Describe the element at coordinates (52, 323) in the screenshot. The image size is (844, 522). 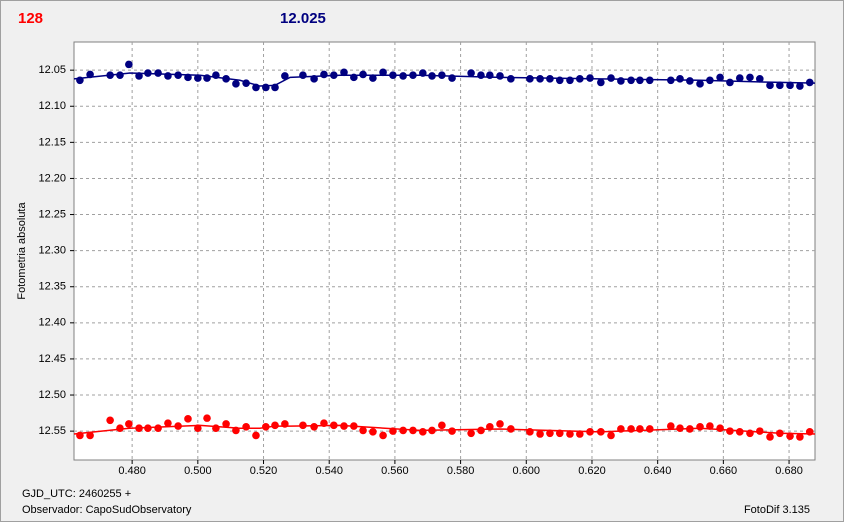
I see `y-tick-label: 12.40` at that location.